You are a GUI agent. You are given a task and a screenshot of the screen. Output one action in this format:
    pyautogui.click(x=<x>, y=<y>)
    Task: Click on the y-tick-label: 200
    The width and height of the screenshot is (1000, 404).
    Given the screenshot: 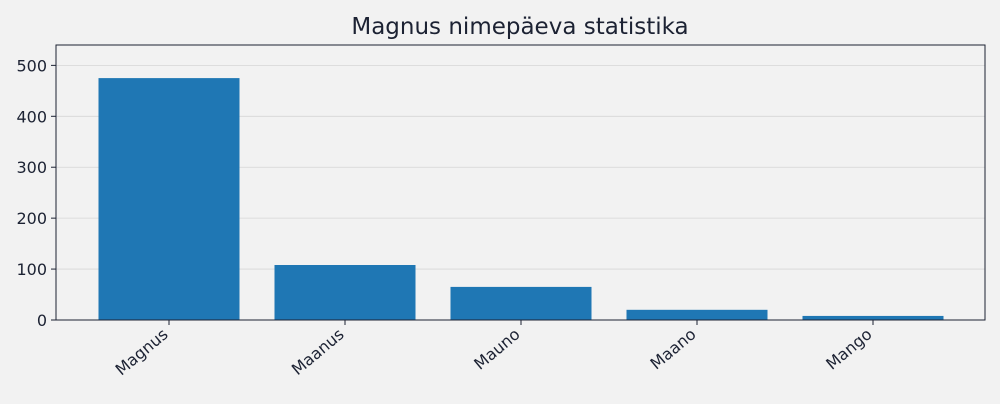 What is the action you would take?
    pyautogui.click(x=31, y=218)
    